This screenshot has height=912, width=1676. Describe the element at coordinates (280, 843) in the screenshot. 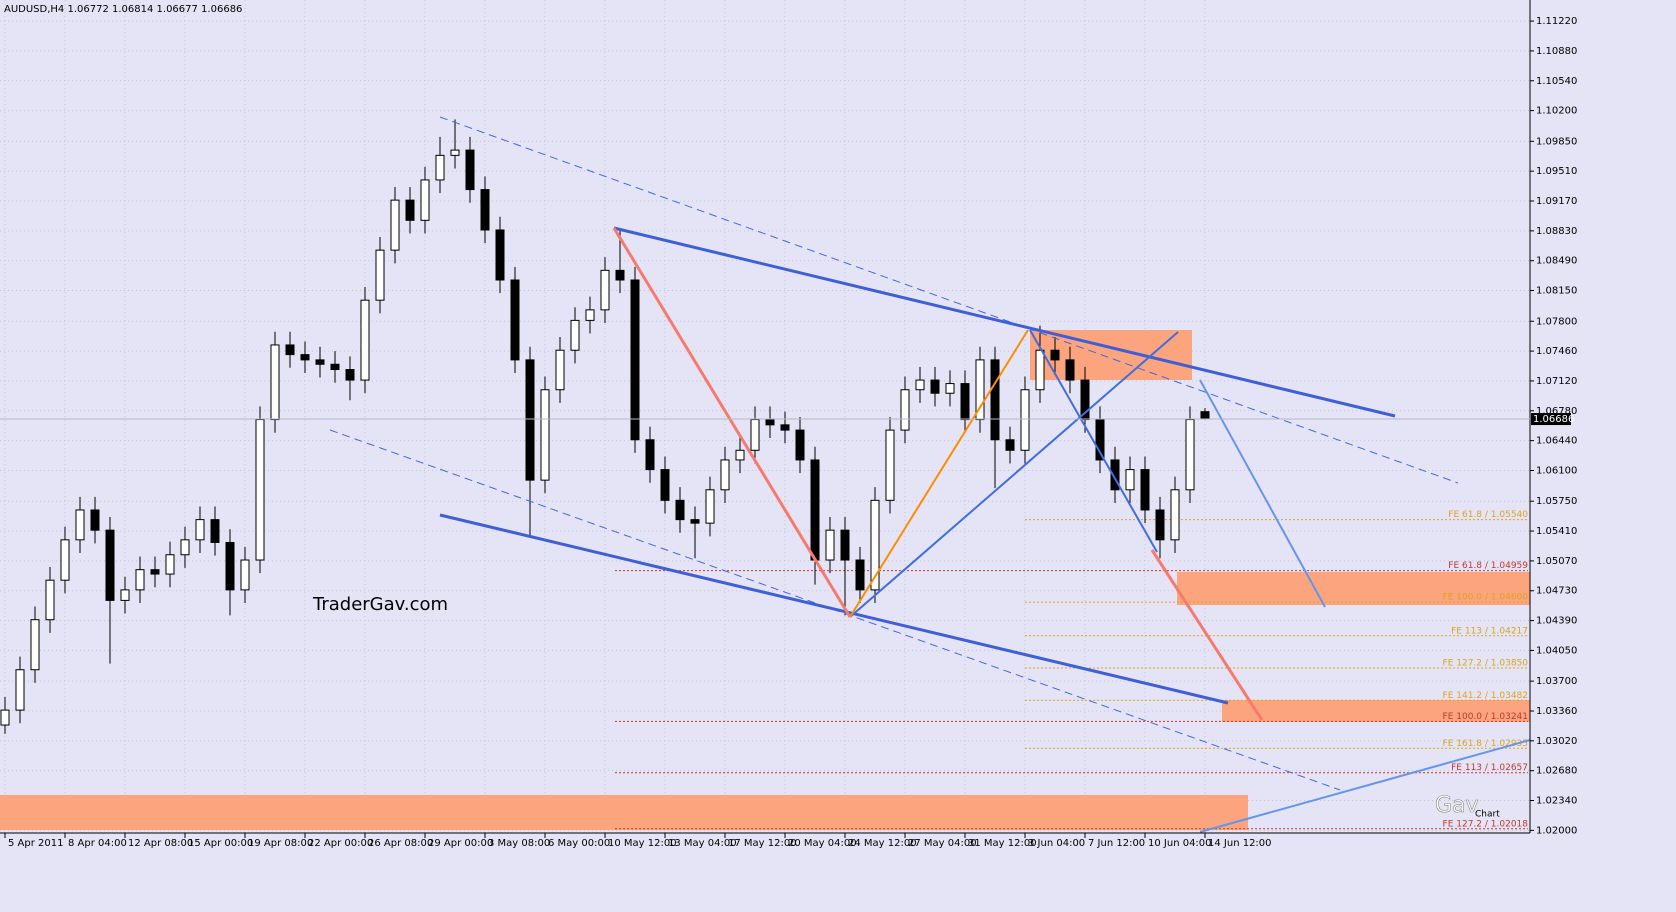

I see `x-tick-label: 19 Apr 08:00` at that location.